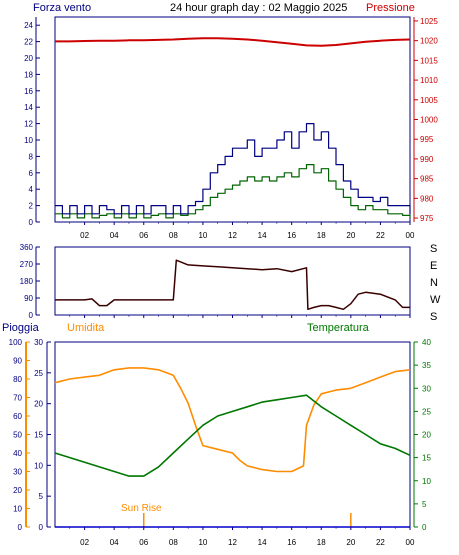  Describe the element at coordinates (28, 107) in the screenshot. I see `wind-axis-tick-label: 14` at that location.